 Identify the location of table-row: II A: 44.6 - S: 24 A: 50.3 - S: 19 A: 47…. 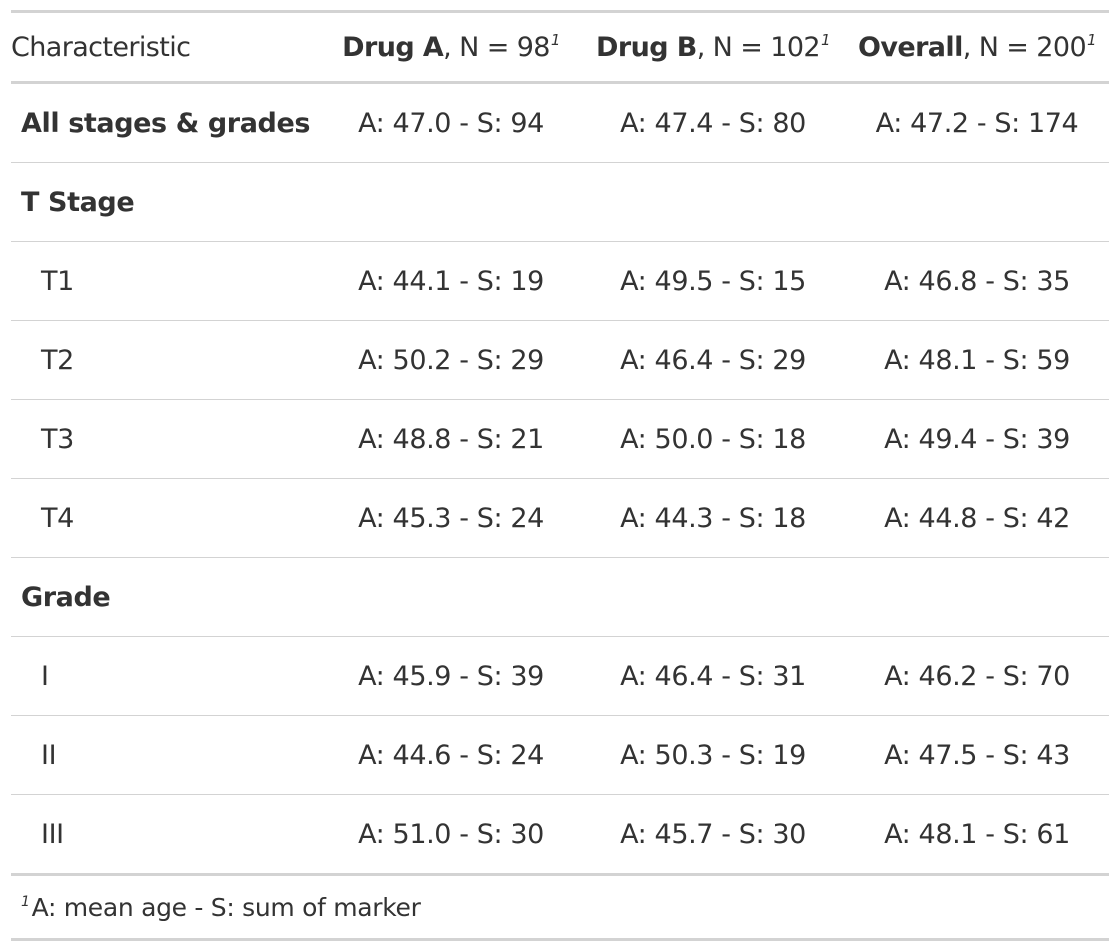
(560, 755).